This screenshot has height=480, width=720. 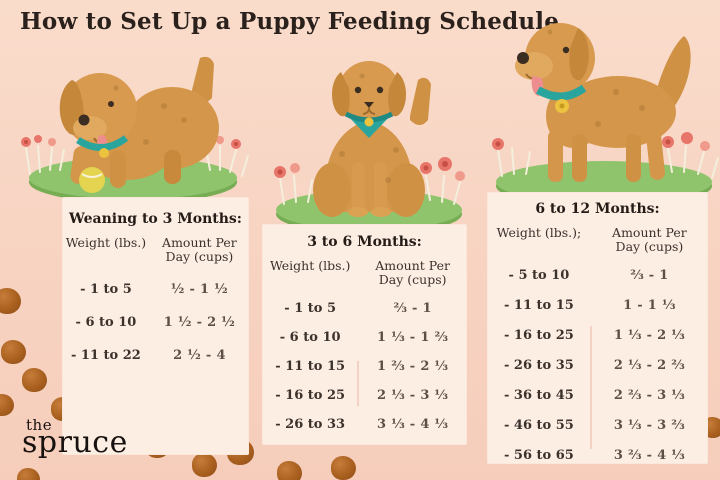 What do you see at coordinates (372, 139) in the screenshot?
I see `golden-puppy-sitting` at bounding box center [372, 139].